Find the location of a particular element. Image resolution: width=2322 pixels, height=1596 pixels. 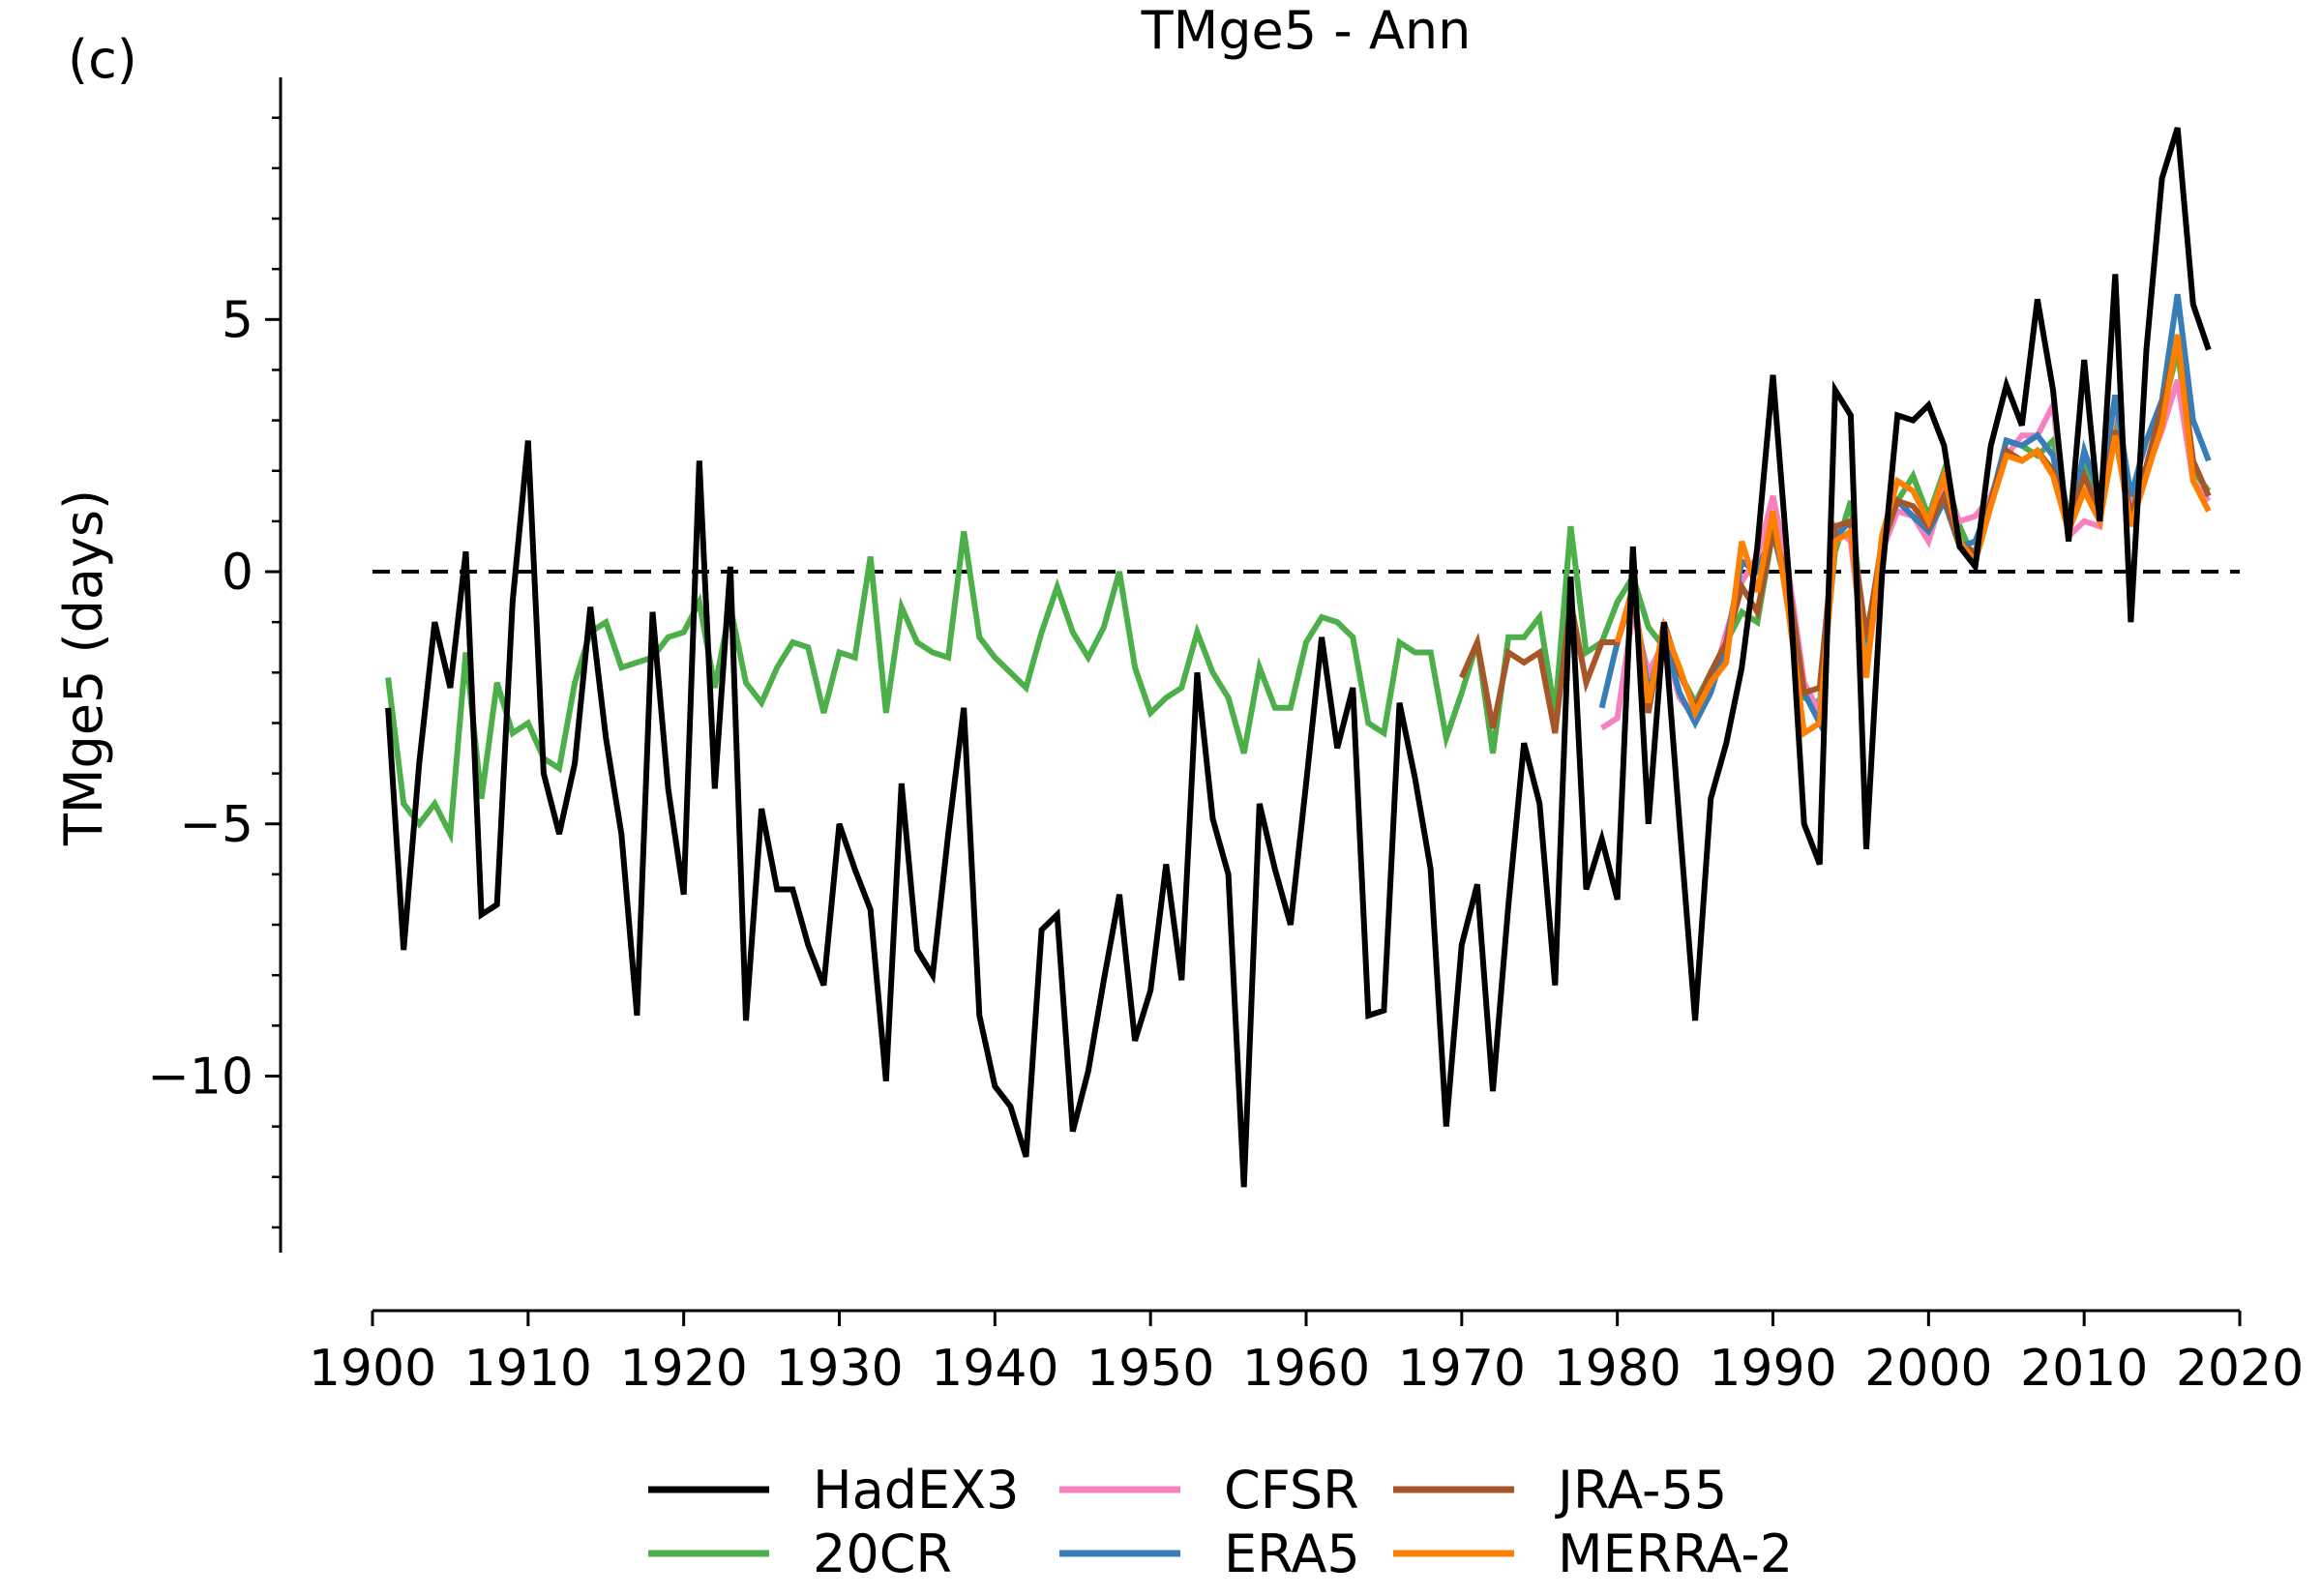

x-tick-label: 1950 is located at coordinates (1150, 1369).